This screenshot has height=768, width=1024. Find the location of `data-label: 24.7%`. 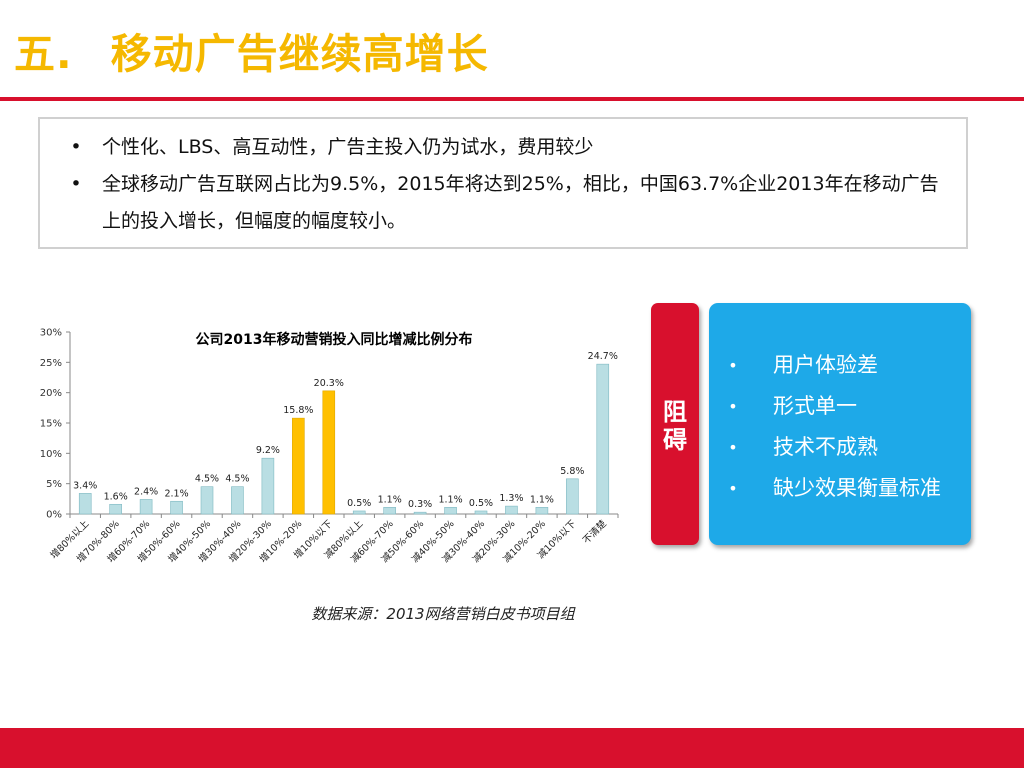

data-label: 24.7% is located at coordinates (603, 356).